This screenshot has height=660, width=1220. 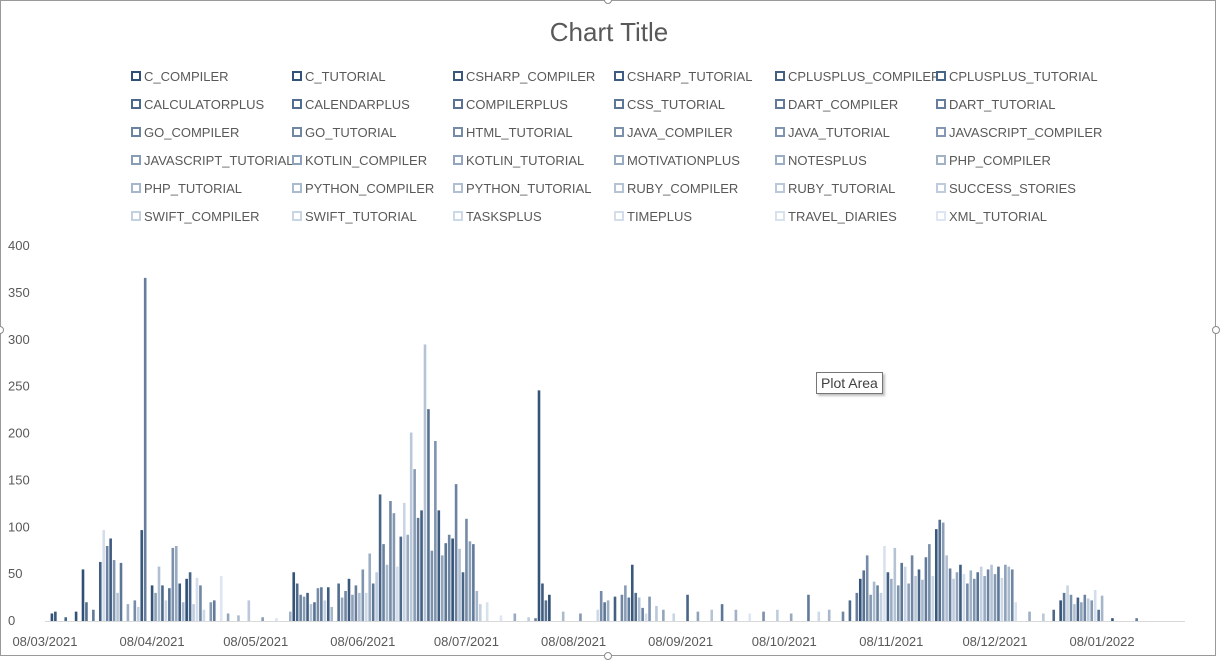 What do you see at coordinates (991, 216) in the screenshot?
I see `legend-entry: XML_TUTORIAL` at bounding box center [991, 216].